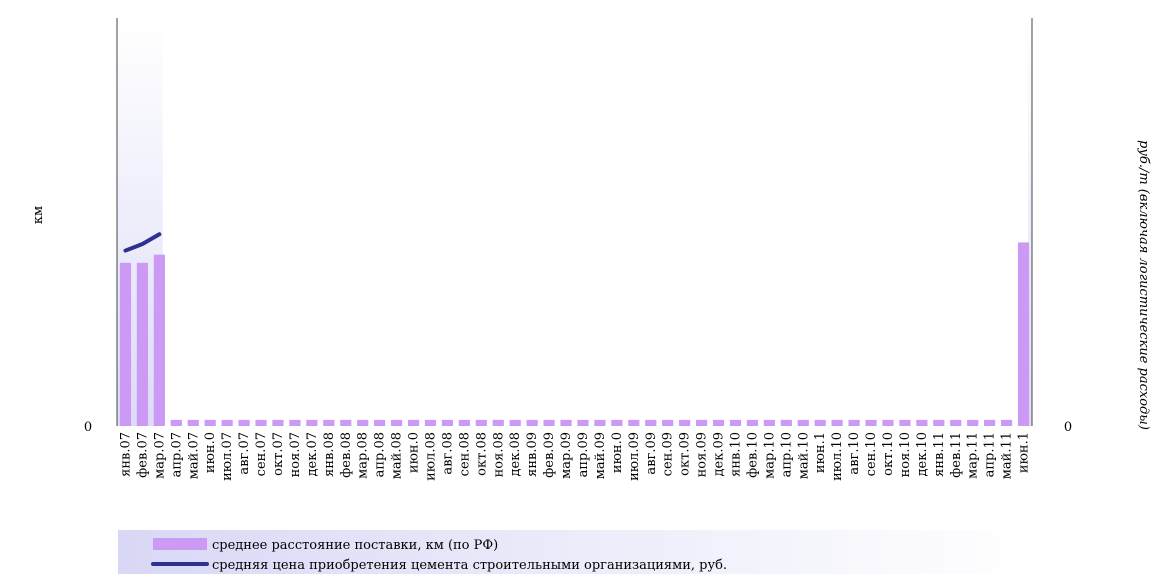 Image resolution: width=1159 pixels, height=574 pixels. What do you see at coordinates (180, 544) in the screenshot?
I see `legend-swatch` at bounding box center [180, 544].